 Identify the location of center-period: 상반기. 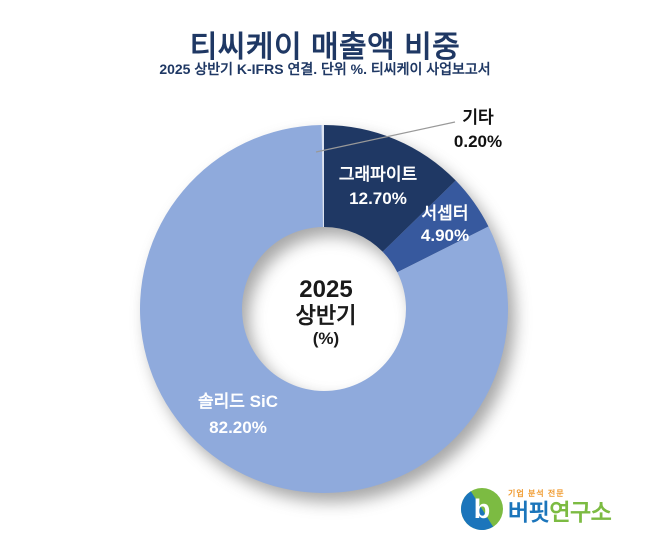
(326, 315).